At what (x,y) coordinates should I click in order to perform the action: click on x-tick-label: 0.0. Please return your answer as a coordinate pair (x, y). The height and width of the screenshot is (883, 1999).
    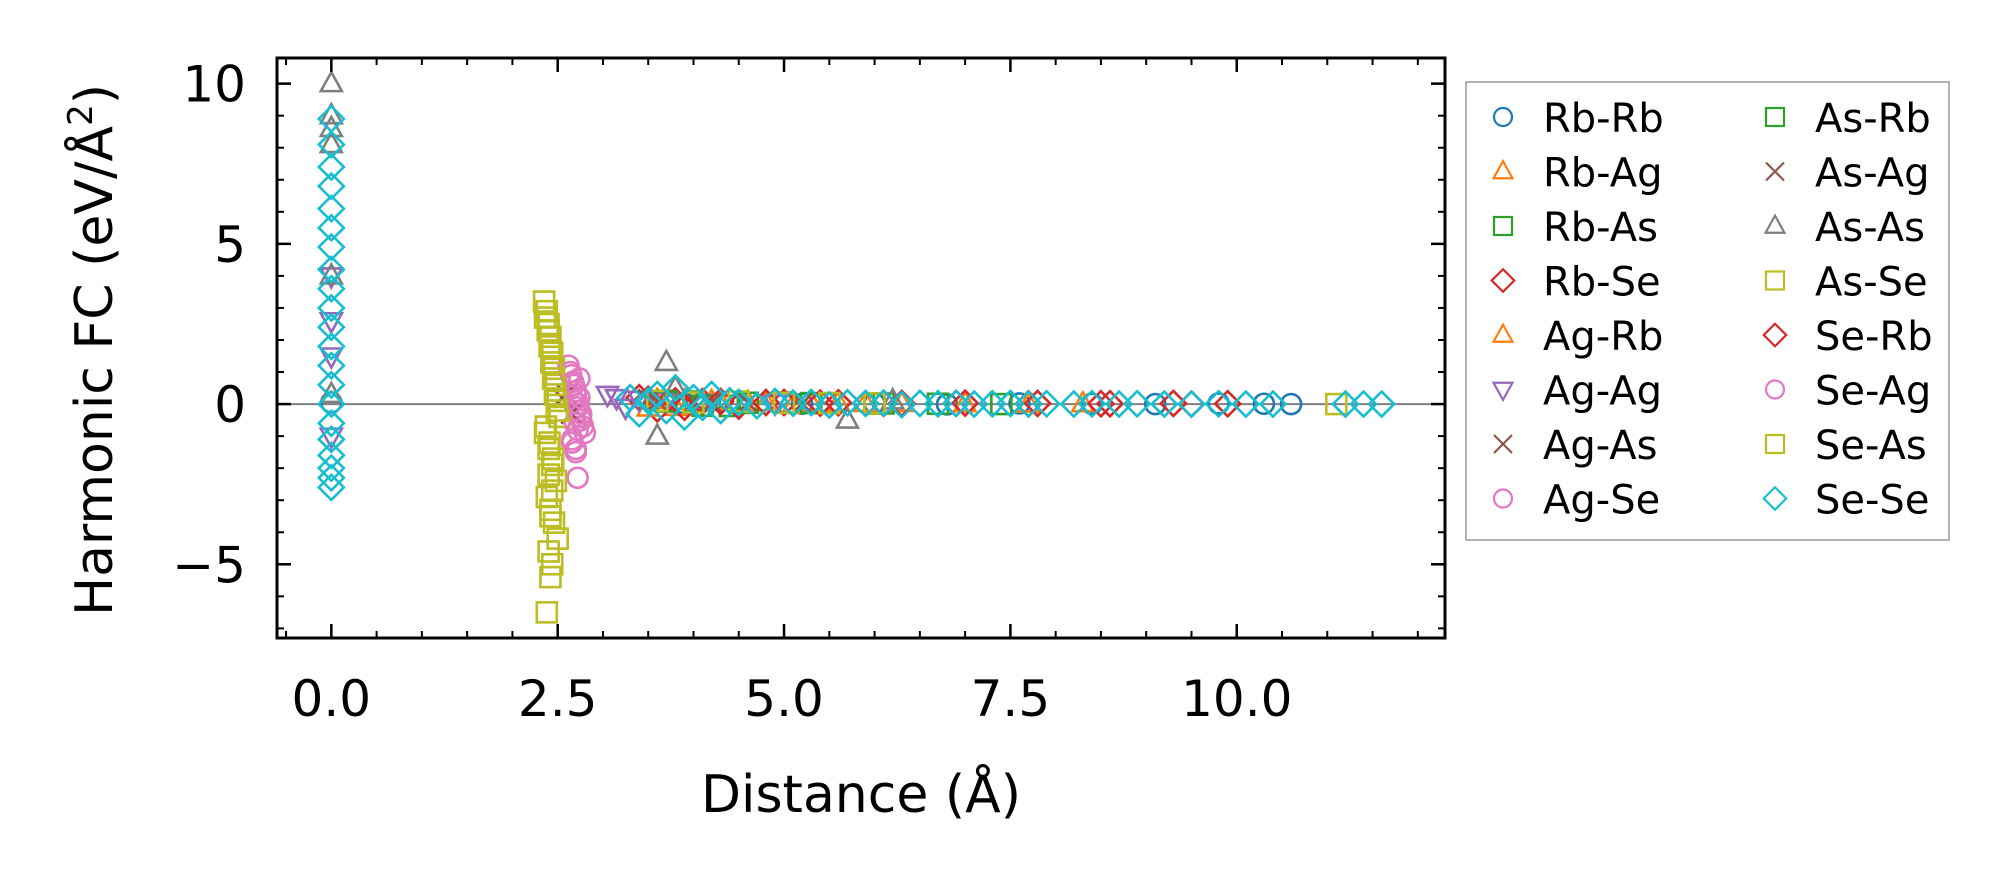
    Looking at the image, I should click on (332, 699).